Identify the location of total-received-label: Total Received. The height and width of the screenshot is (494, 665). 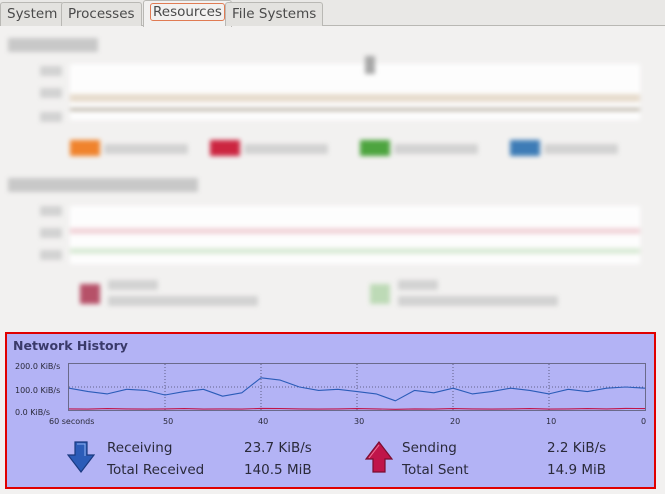
(156, 470).